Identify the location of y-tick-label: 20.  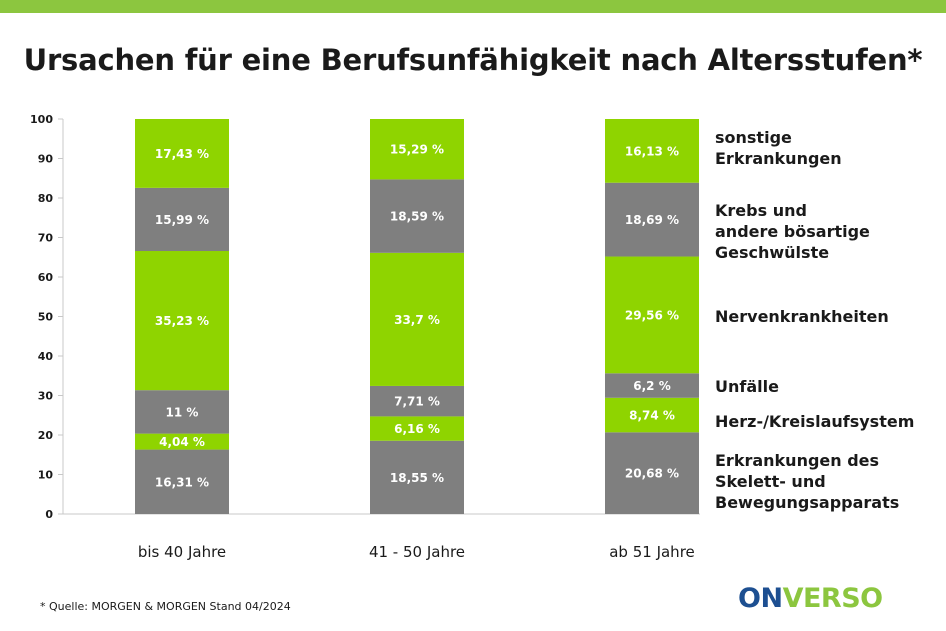
(46, 435).